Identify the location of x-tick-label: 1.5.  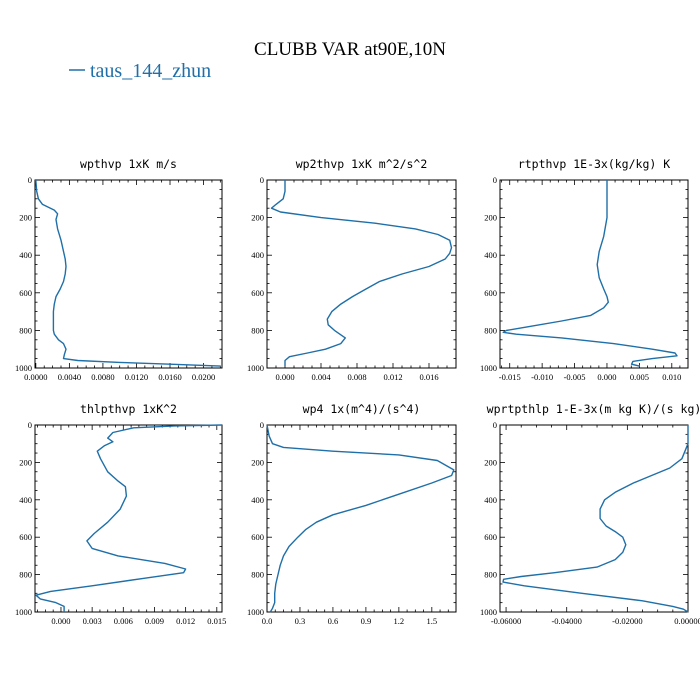
(432, 621).